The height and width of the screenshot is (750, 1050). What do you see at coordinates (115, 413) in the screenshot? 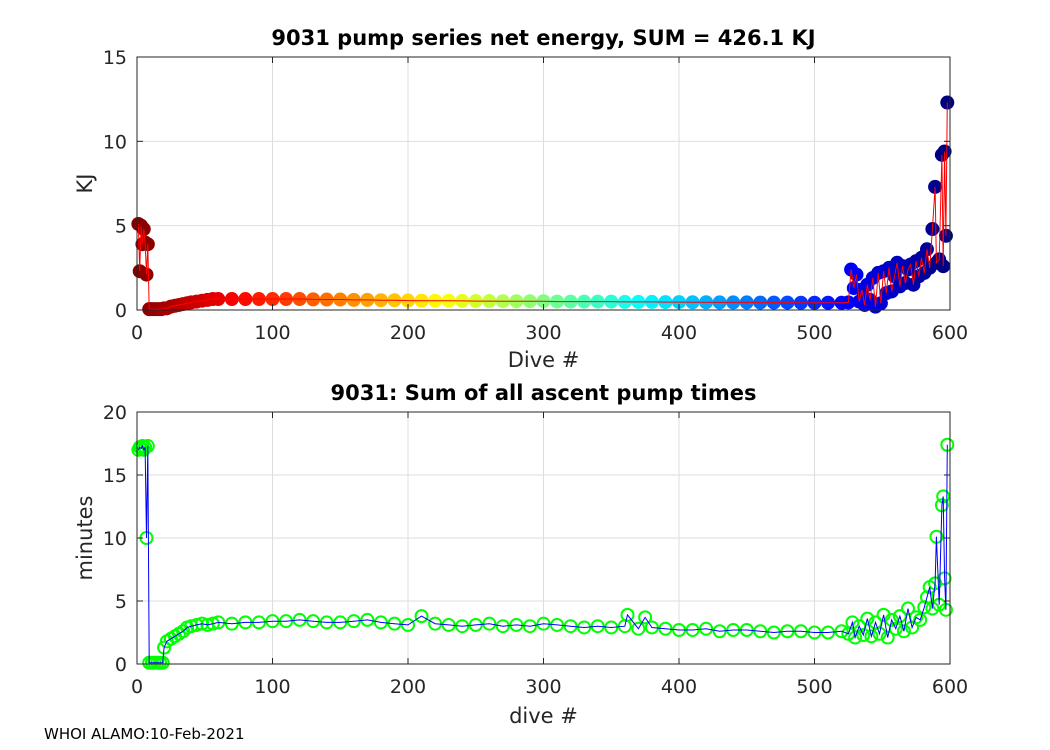
I see `y-tick-label: 20` at bounding box center [115, 413].